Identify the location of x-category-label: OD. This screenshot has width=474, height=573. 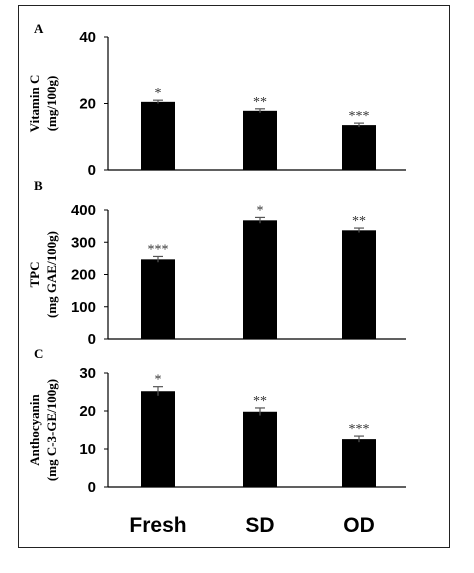
(359, 525).